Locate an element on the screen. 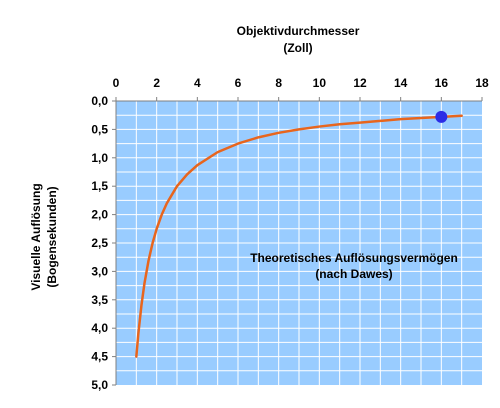  curve-annotation-sub: (nach Dawes) is located at coordinates (353, 274).